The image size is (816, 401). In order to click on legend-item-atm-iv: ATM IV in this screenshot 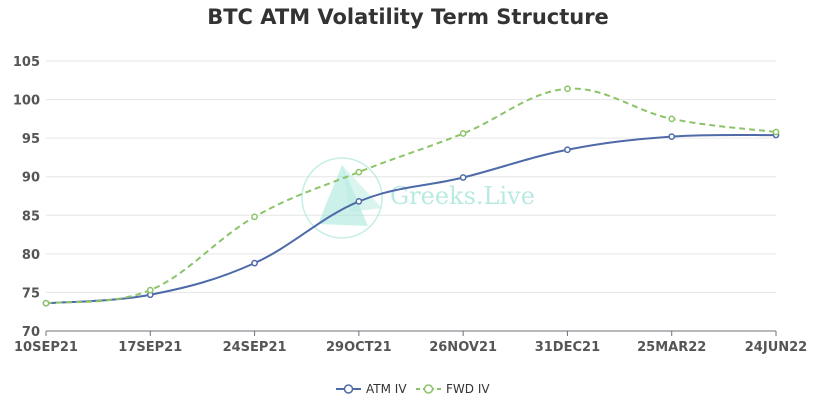, I will do `click(371, 389)`.